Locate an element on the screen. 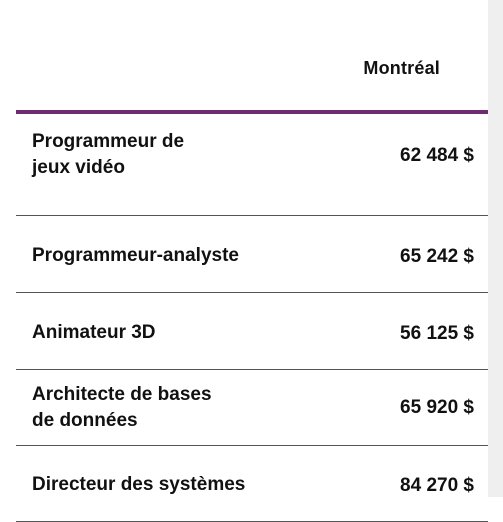 Image resolution: width=503 pixels, height=522 pixels. job-title: Animateur 3D is located at coordinates (94, 333).